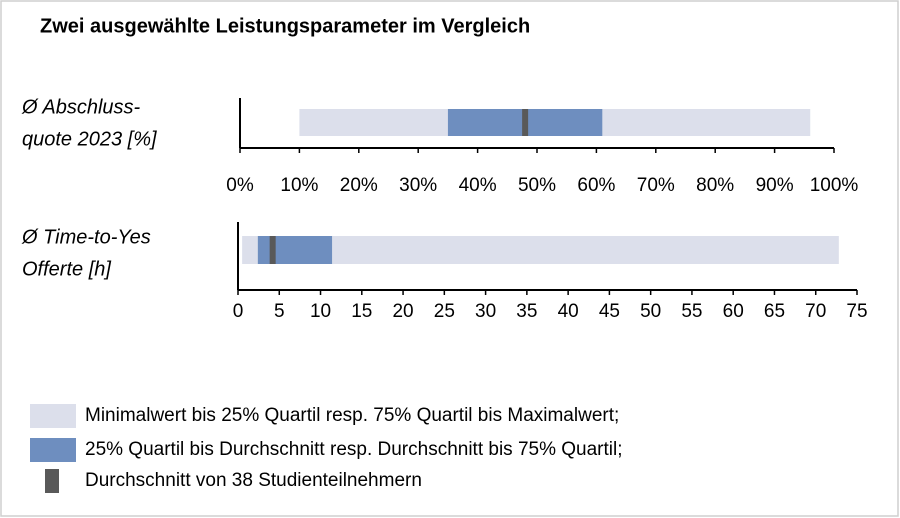 This screenshot has height=518, width=900. I want to click on category-label: quote 2023 [%], so click(89, 139).